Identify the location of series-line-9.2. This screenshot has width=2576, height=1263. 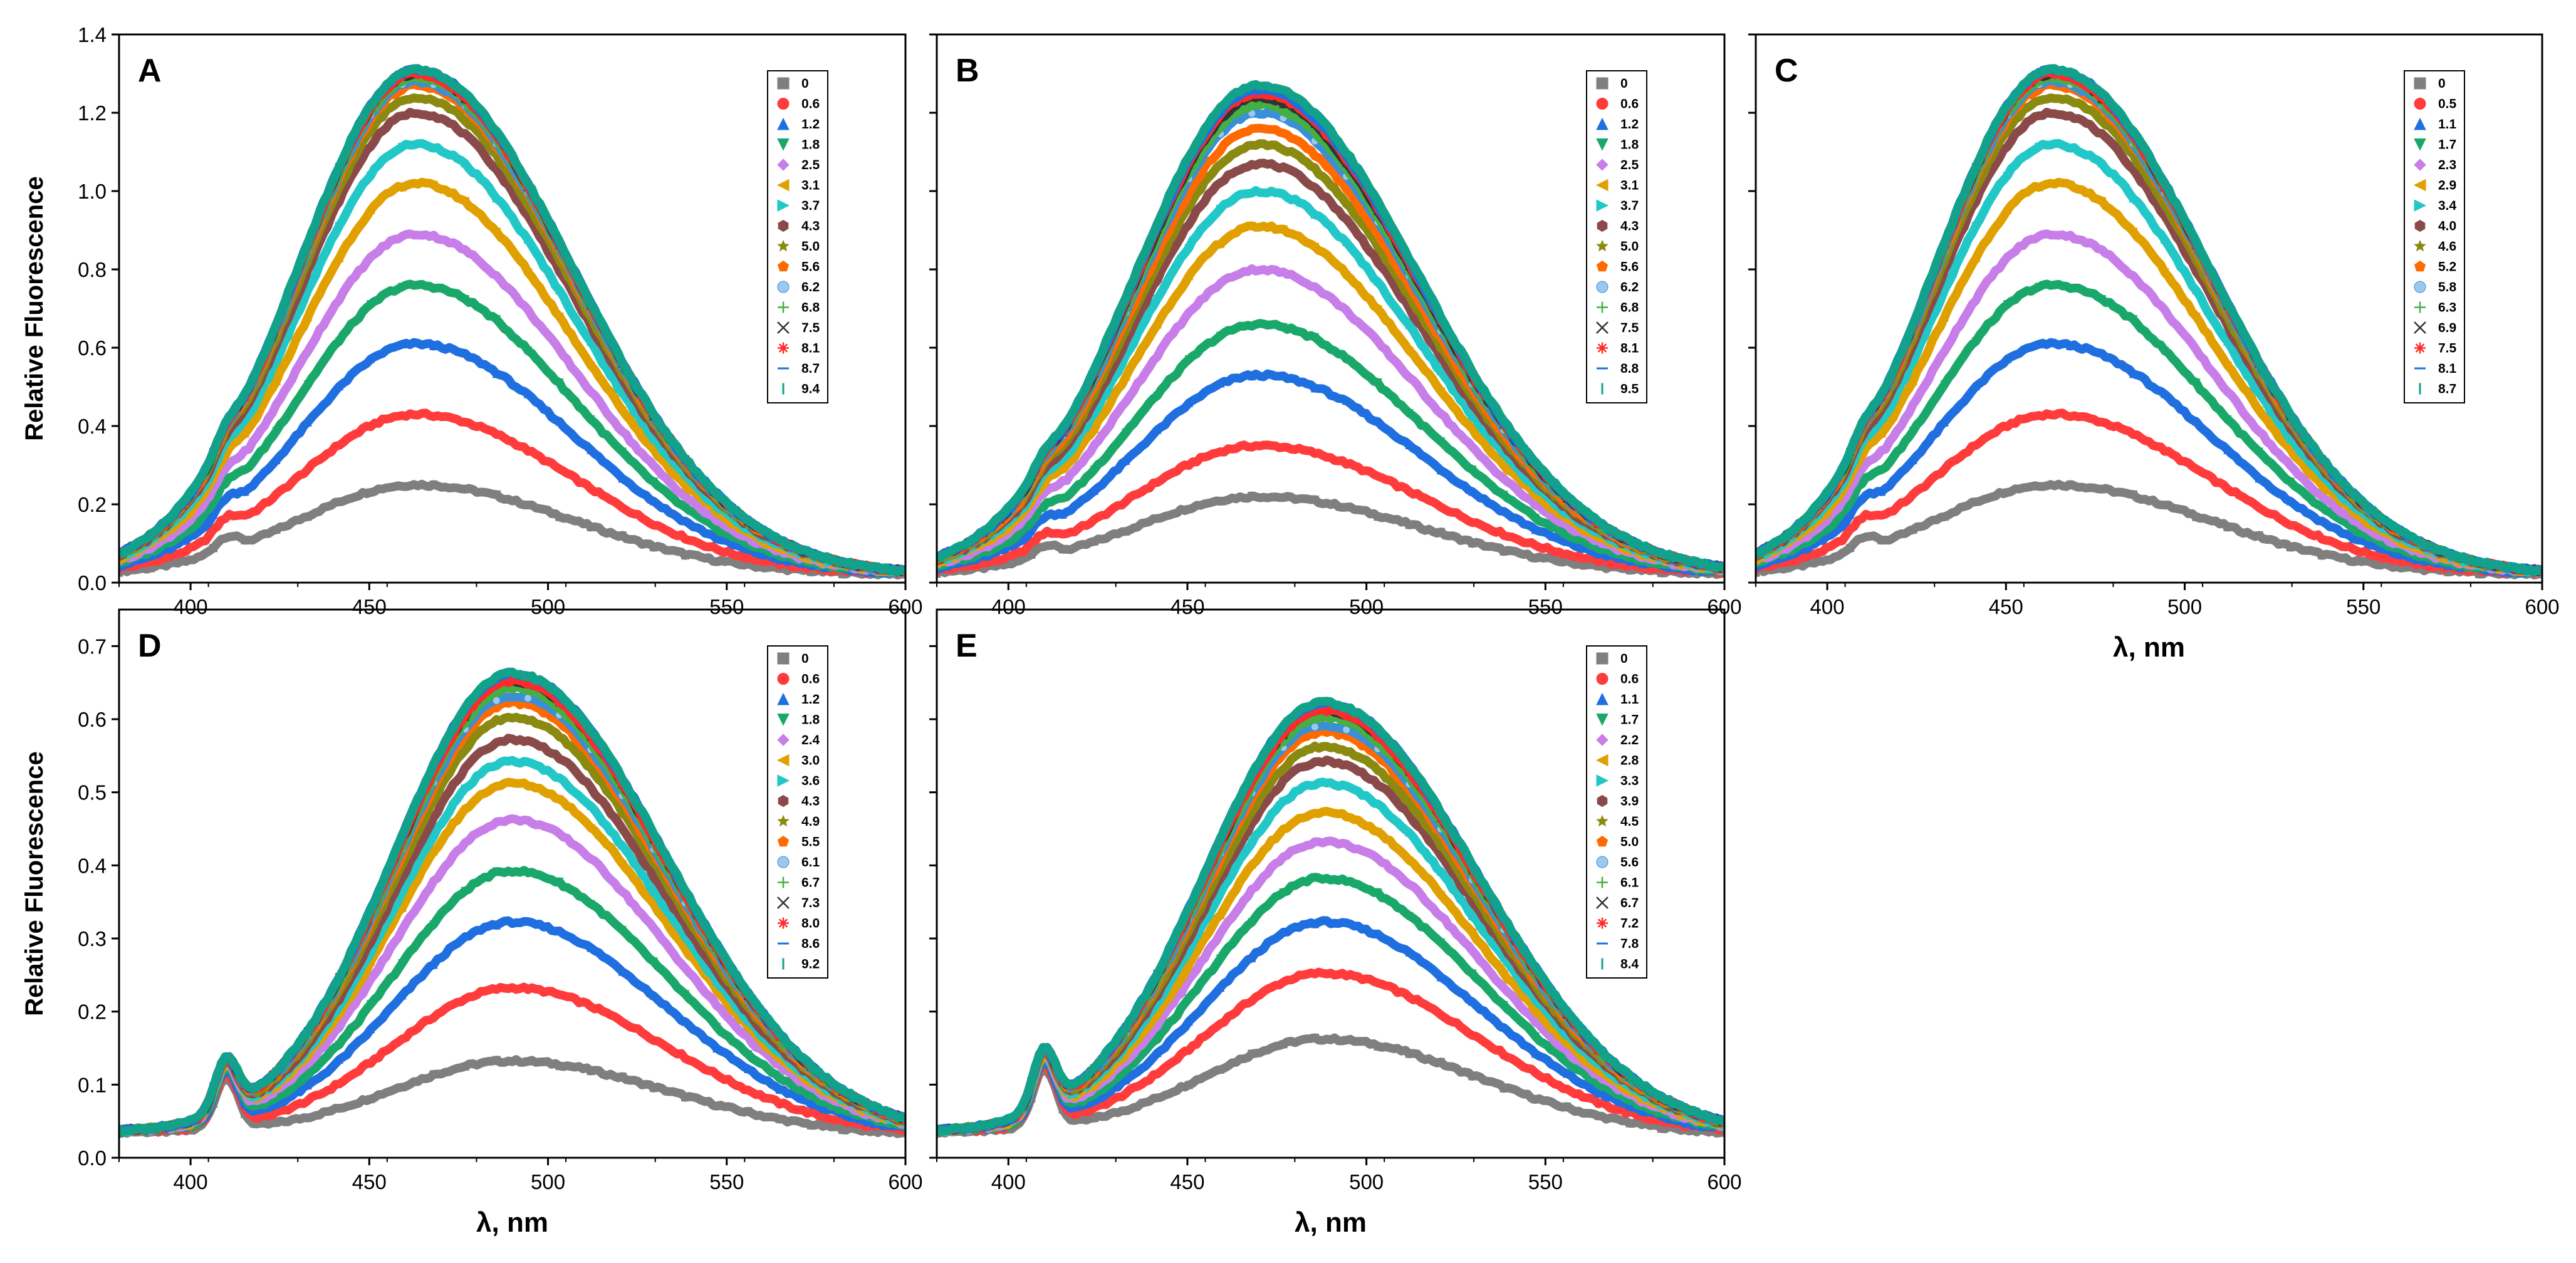
(512, 901).